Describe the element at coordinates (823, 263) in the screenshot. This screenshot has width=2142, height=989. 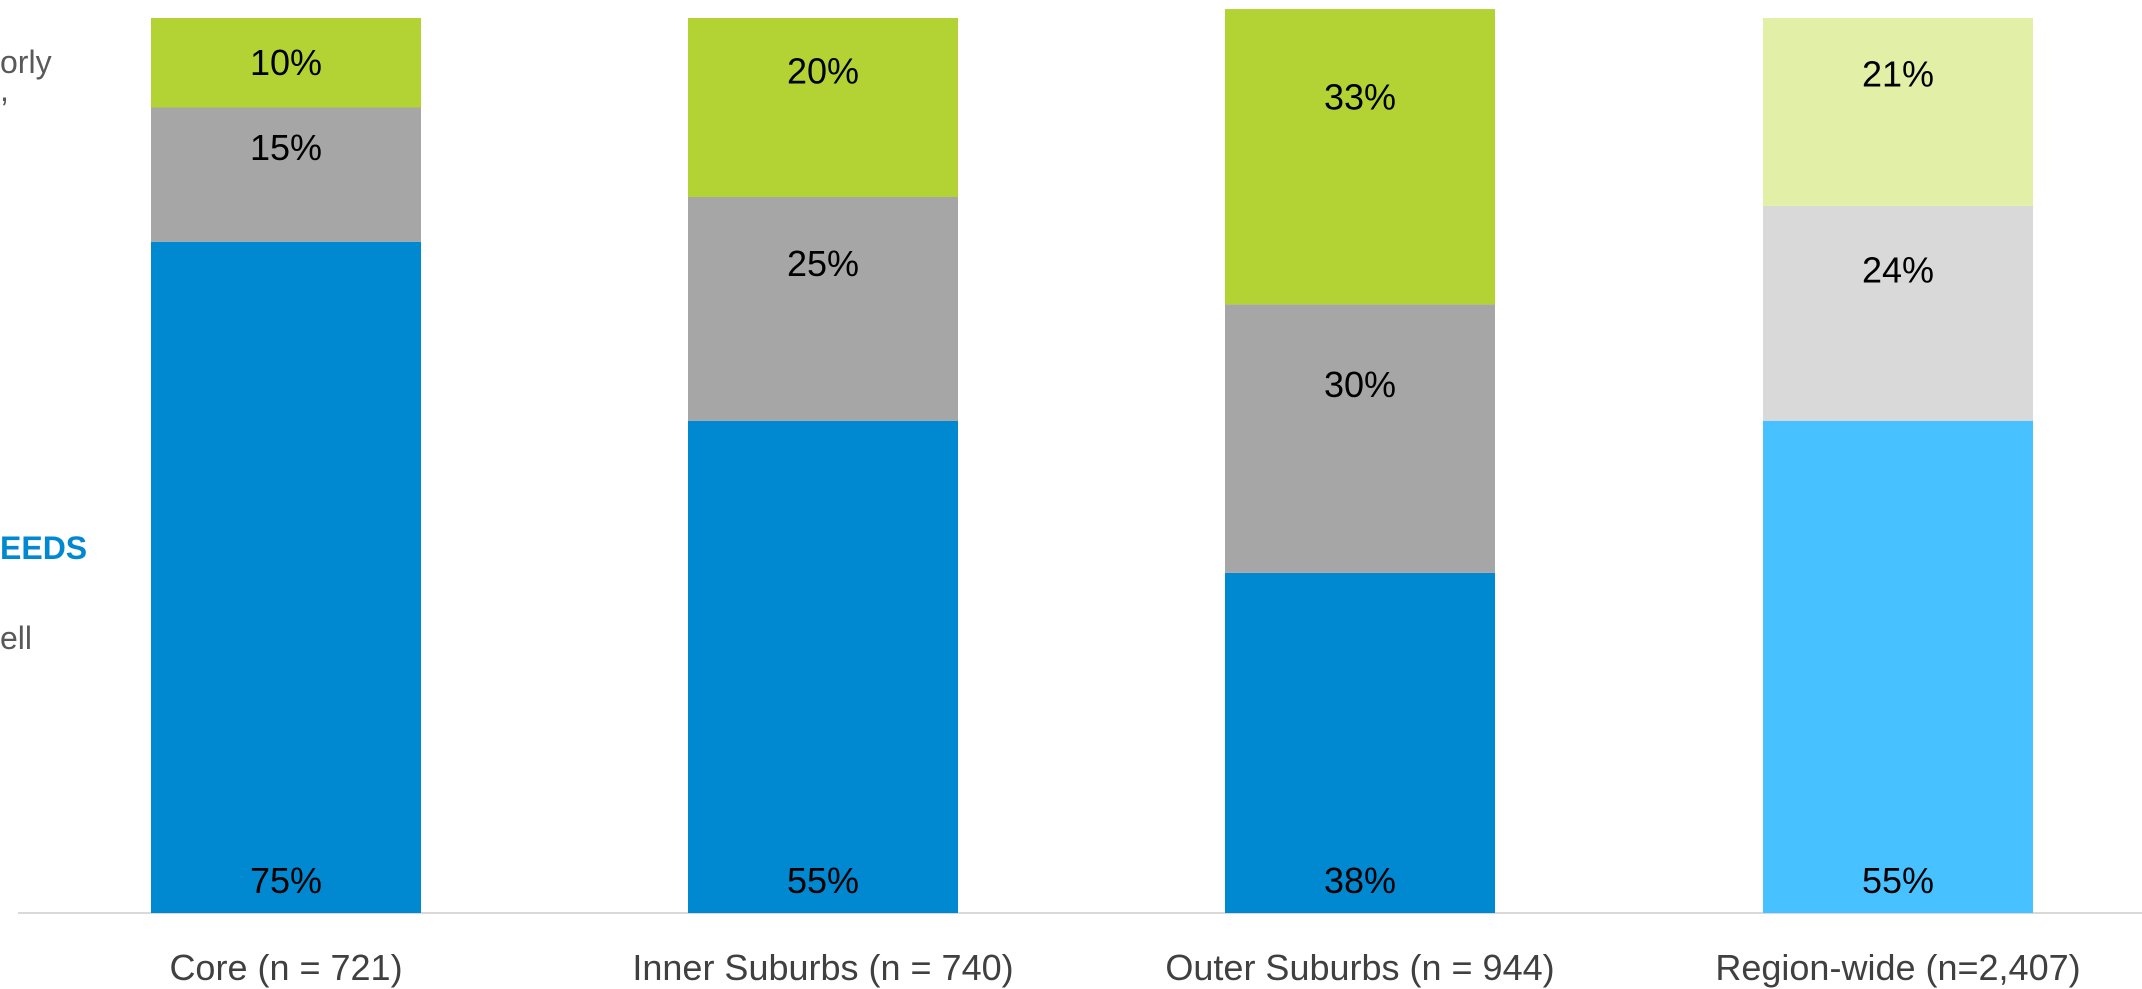
I see `segment-label-2-2: 25%` at that location.